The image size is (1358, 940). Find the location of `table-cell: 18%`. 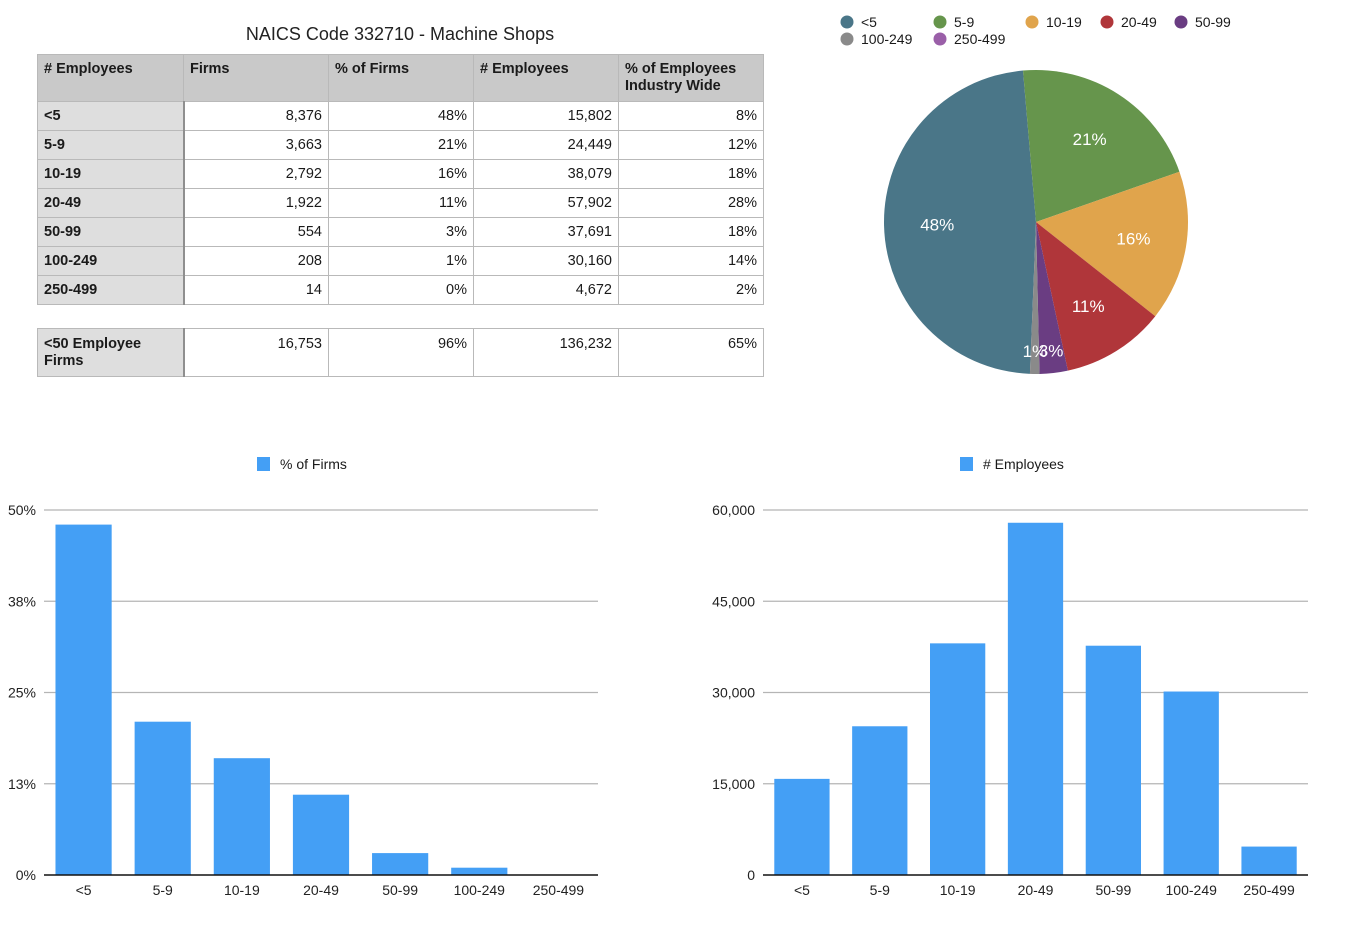

table-cell: 18% is located at coordinates (691, 174).